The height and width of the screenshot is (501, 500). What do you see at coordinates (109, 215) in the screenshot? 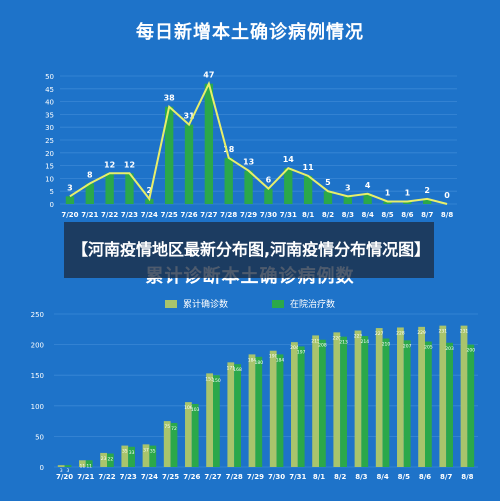
I see `c1-xtick-label: 7/22` at bounding box center [109, 215].